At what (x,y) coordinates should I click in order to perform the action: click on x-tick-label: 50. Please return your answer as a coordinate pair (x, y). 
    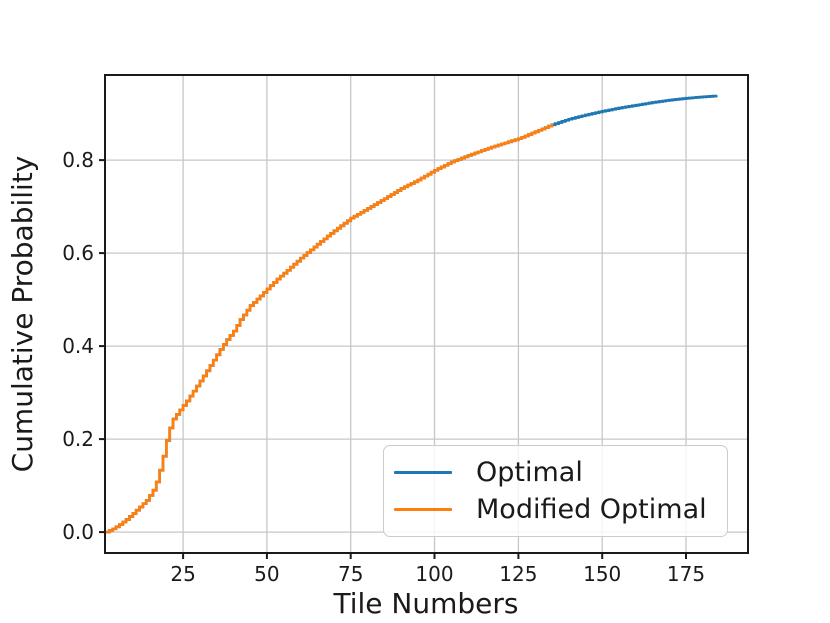
    Looking at the image, I should click on (266, 574).